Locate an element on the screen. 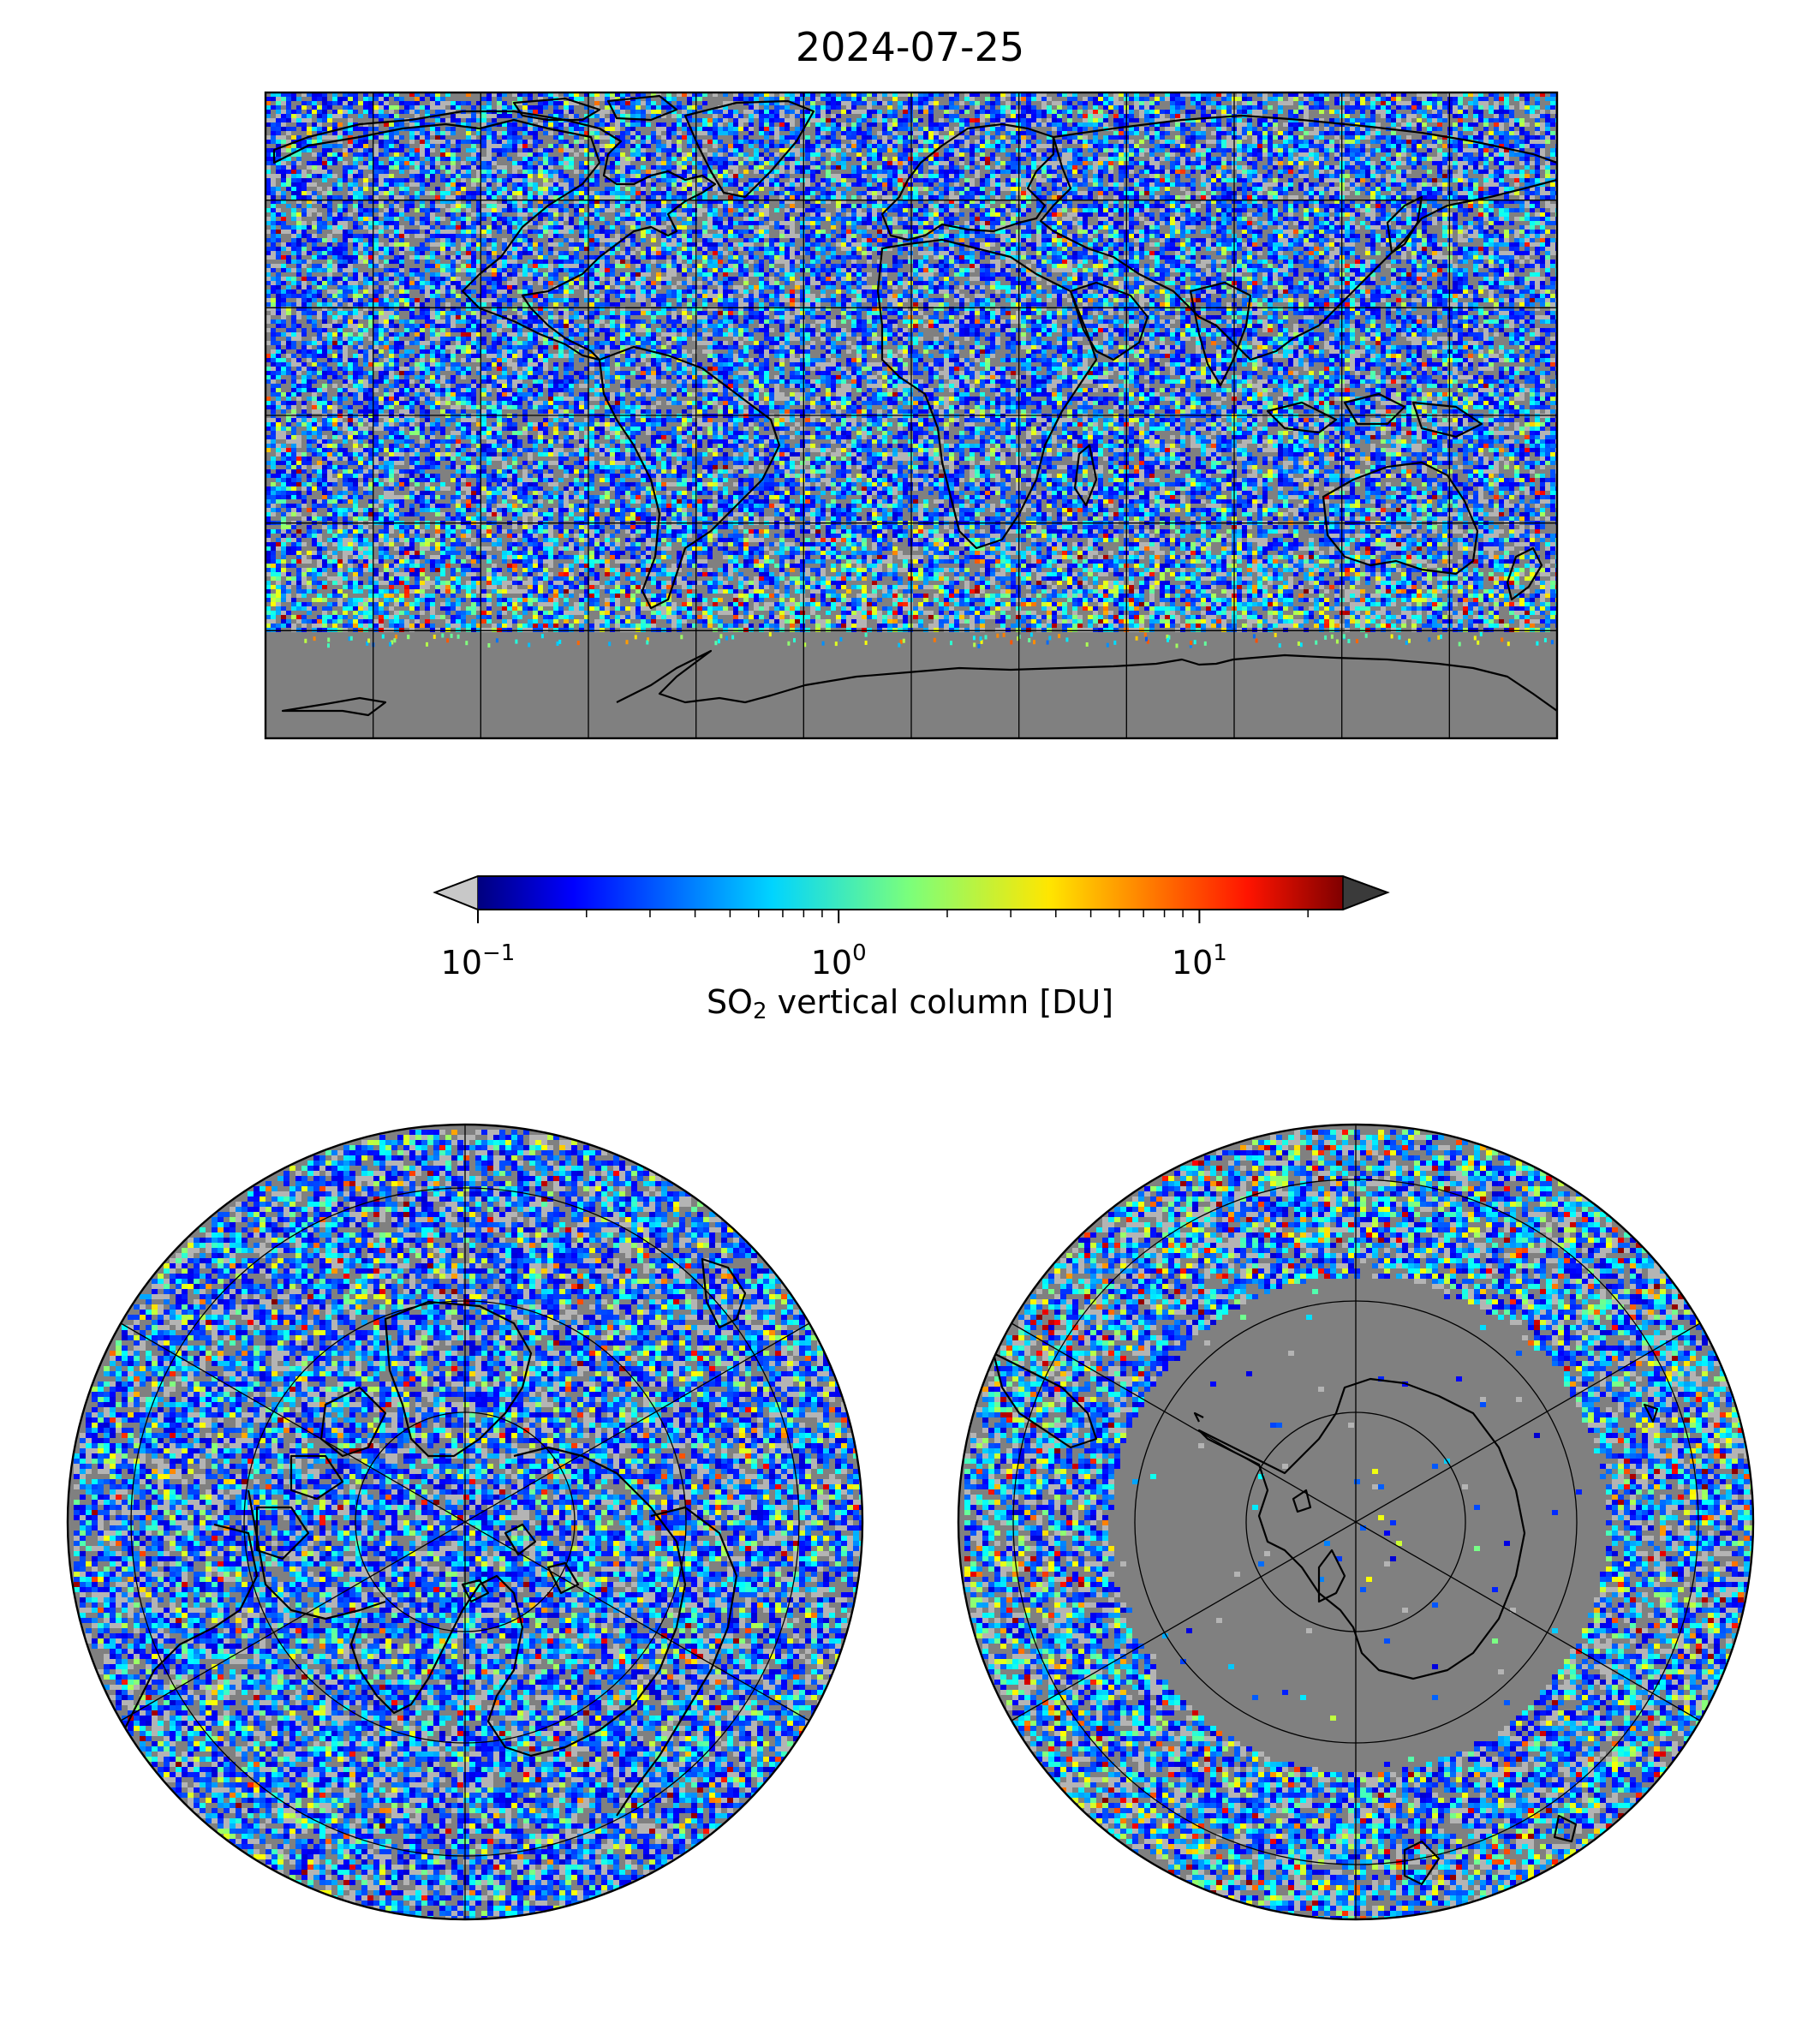 The height and width of the screenshot is (2023, 1820). figure-title: 2024-07-25 is located at coordinates (910, 47).